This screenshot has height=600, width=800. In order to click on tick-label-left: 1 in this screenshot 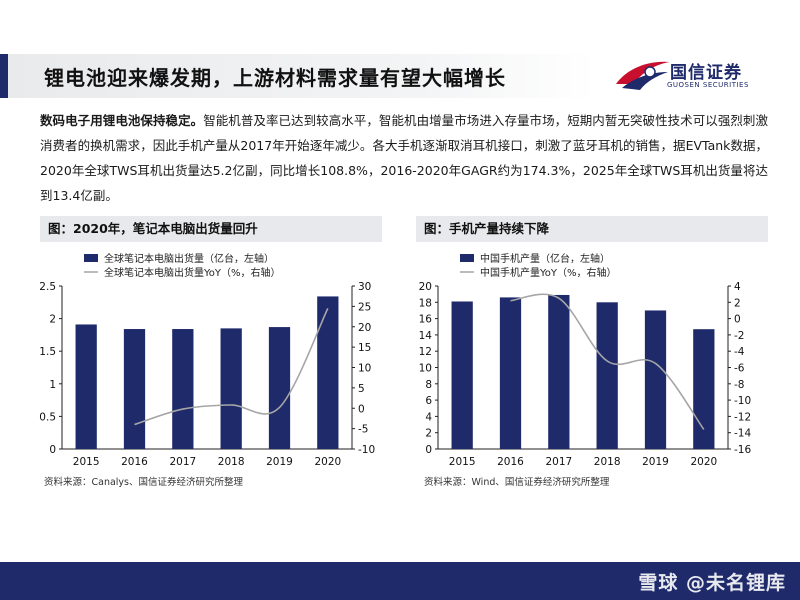, I will do `click(52, 385)`.